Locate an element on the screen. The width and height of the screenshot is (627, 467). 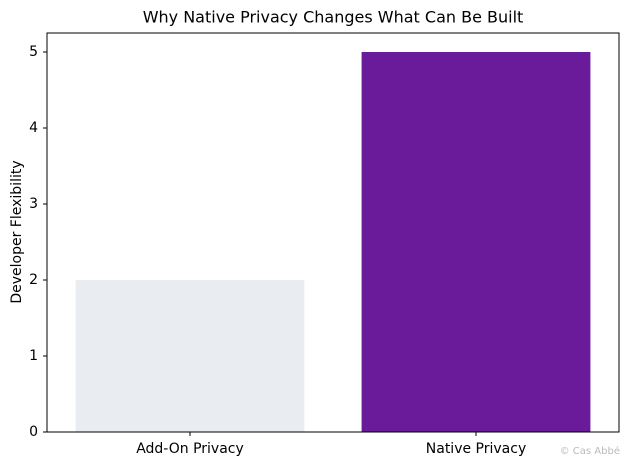
y-tick-label: 3 is located at coordinates (33, 204).